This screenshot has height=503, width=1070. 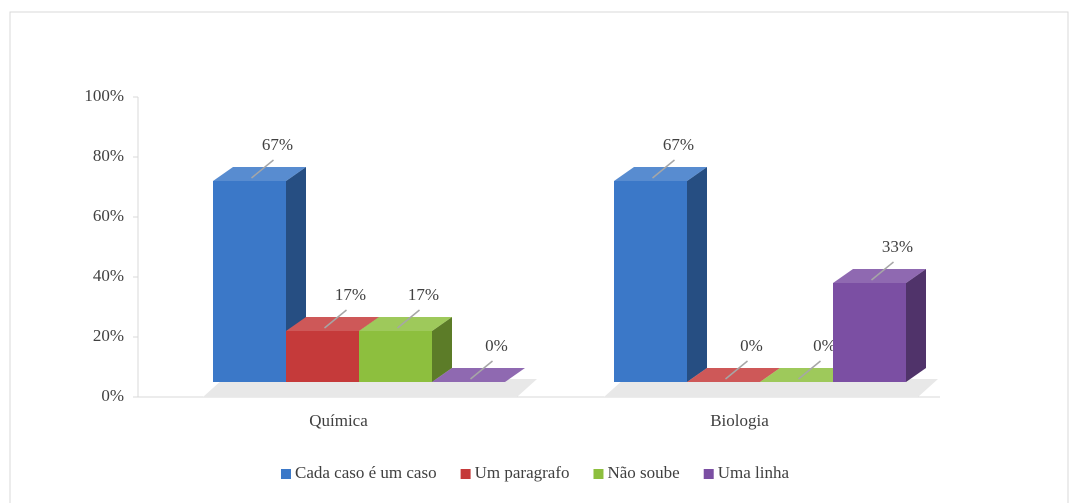 I want to click on legend-label: Uma linha, so click(x=754, y=472).